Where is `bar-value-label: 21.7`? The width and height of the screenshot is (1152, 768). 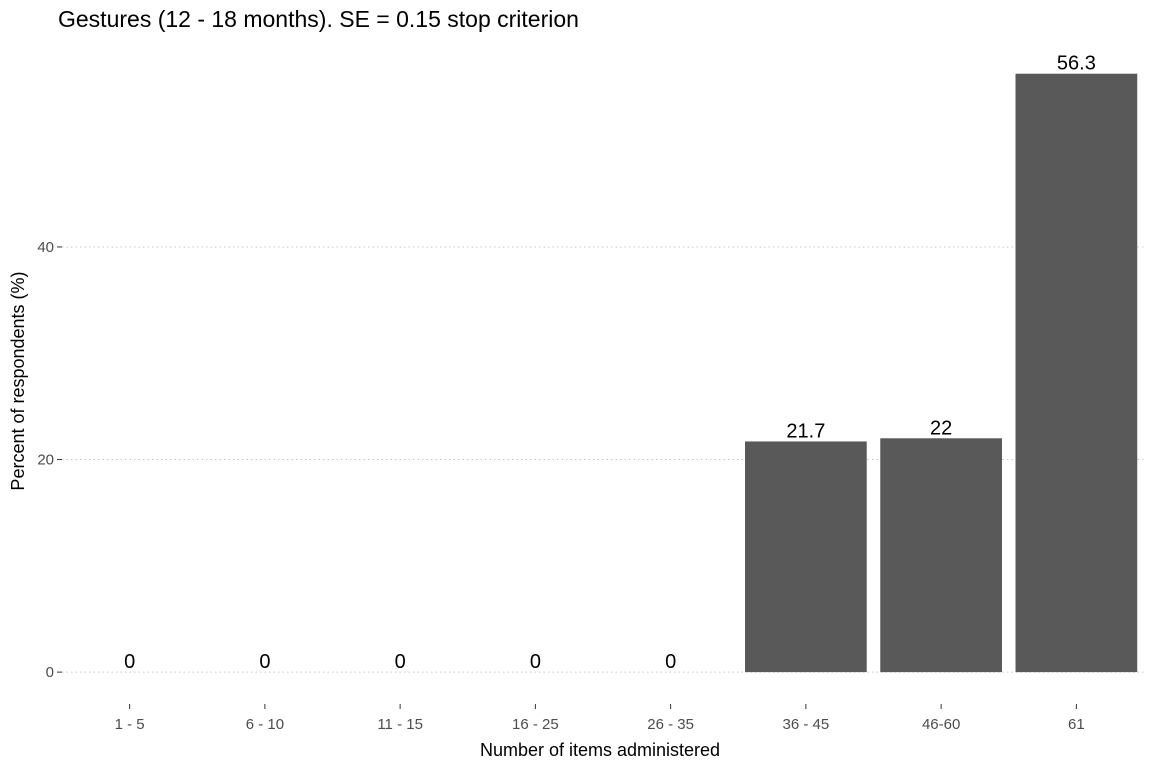 bar-value-label: 21.7 is located at coordinates (805, 431).